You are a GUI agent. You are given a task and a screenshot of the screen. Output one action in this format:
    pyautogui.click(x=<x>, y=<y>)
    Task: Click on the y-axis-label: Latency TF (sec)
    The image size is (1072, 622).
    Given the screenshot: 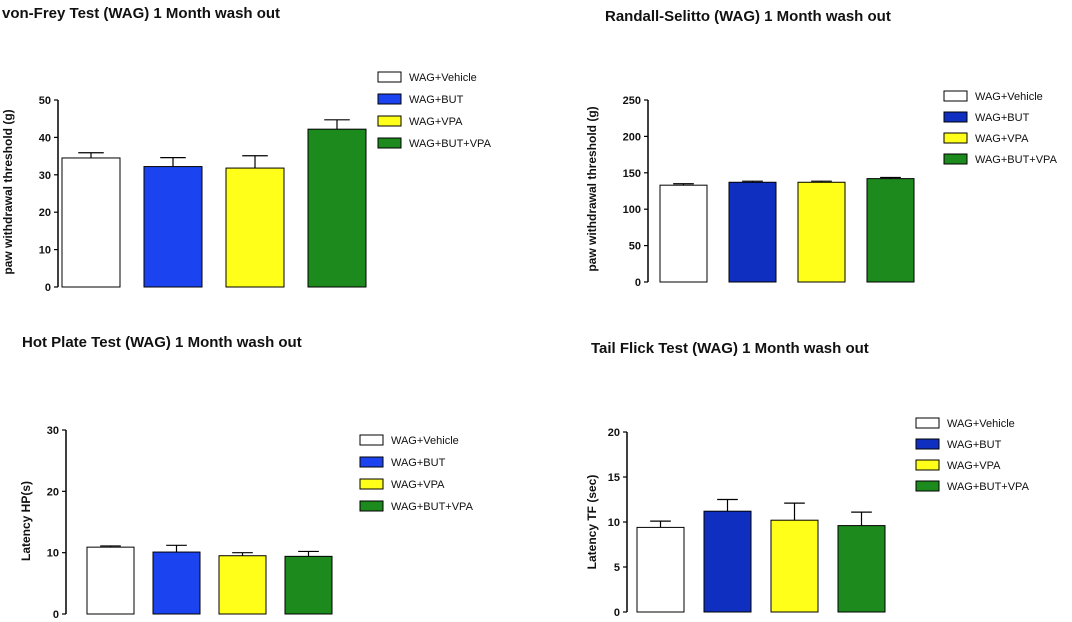 What is the action you would take?
    pyautogui.click(x=592, y=522)
    